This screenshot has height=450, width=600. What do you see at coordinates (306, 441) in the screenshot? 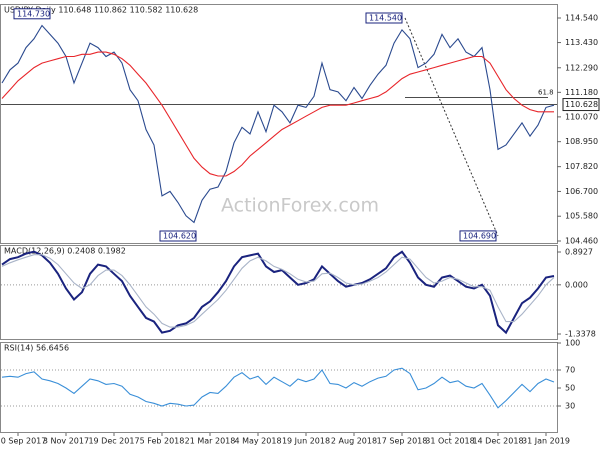
I see `x-tick-label: 19 Jun 2018` at bounding box center [306, 441].